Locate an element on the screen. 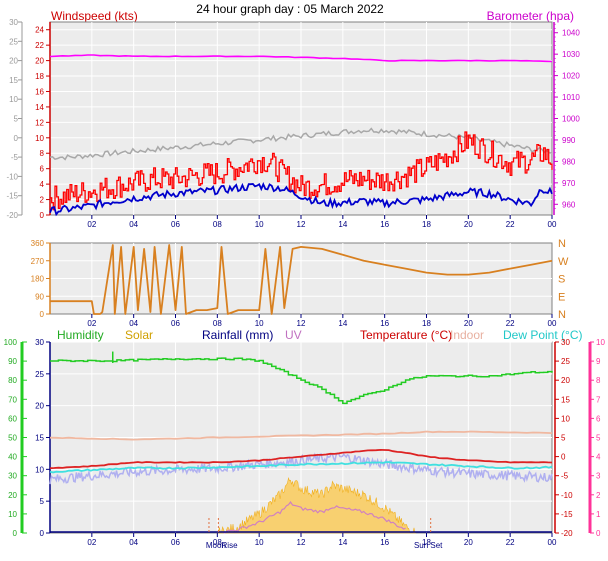 The width and height of the screenshot is (608, 561). barometer-tick-label: 960 is located at coordinates (569, 204).